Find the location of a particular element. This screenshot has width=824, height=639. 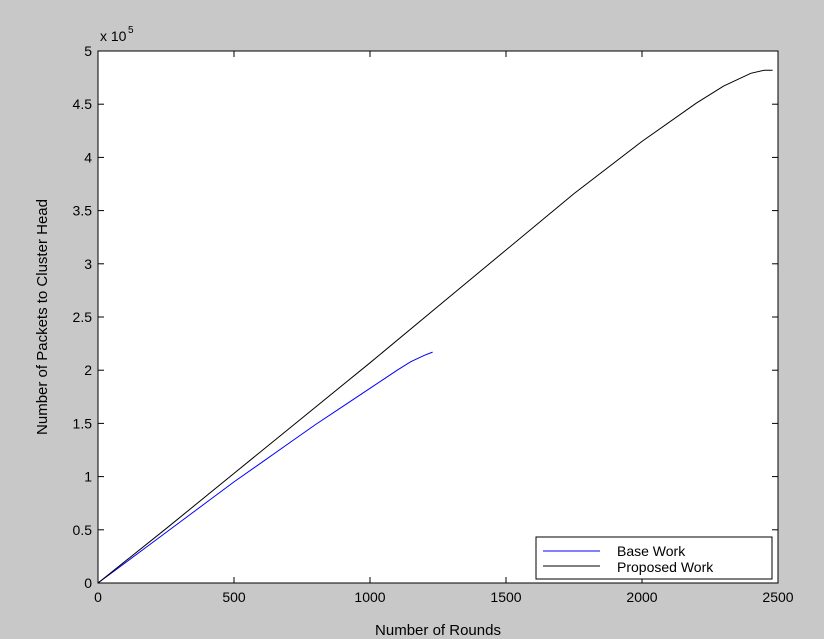

legend-box is located at coordinates (654, 558).